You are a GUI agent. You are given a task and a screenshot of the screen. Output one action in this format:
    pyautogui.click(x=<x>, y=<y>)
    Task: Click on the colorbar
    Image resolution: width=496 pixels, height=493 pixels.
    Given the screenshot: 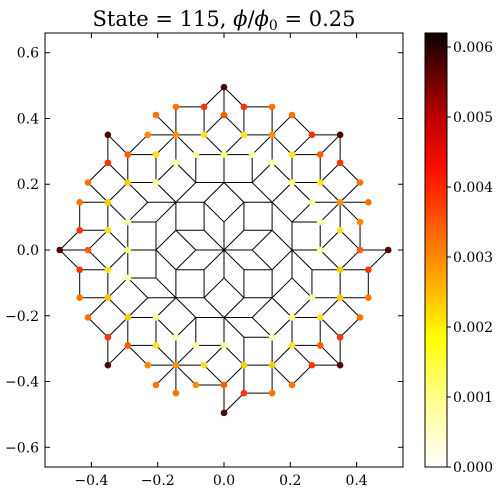 What is the action you would take?
    pyautogui.click(x=436, y=250)
    